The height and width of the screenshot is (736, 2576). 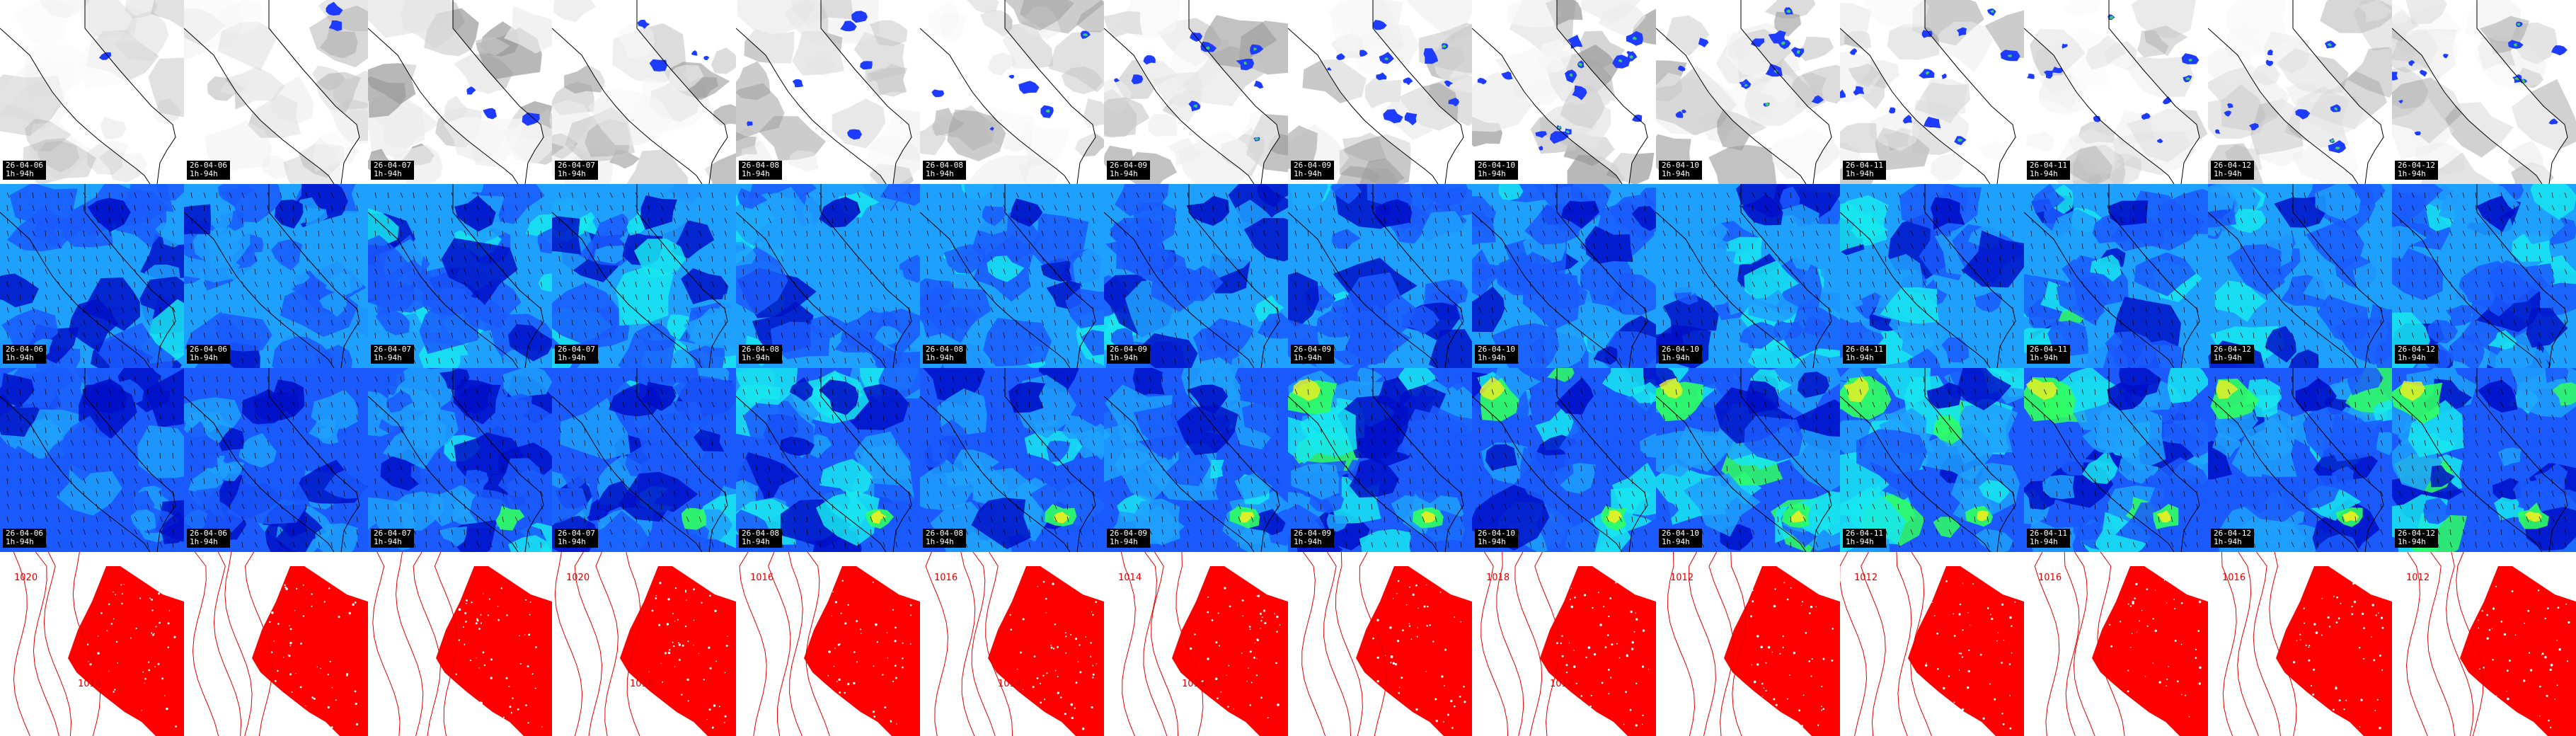 I want to click on clouds-map-panel: 26-04-07 1h-94h, so click(x=644, y=92).